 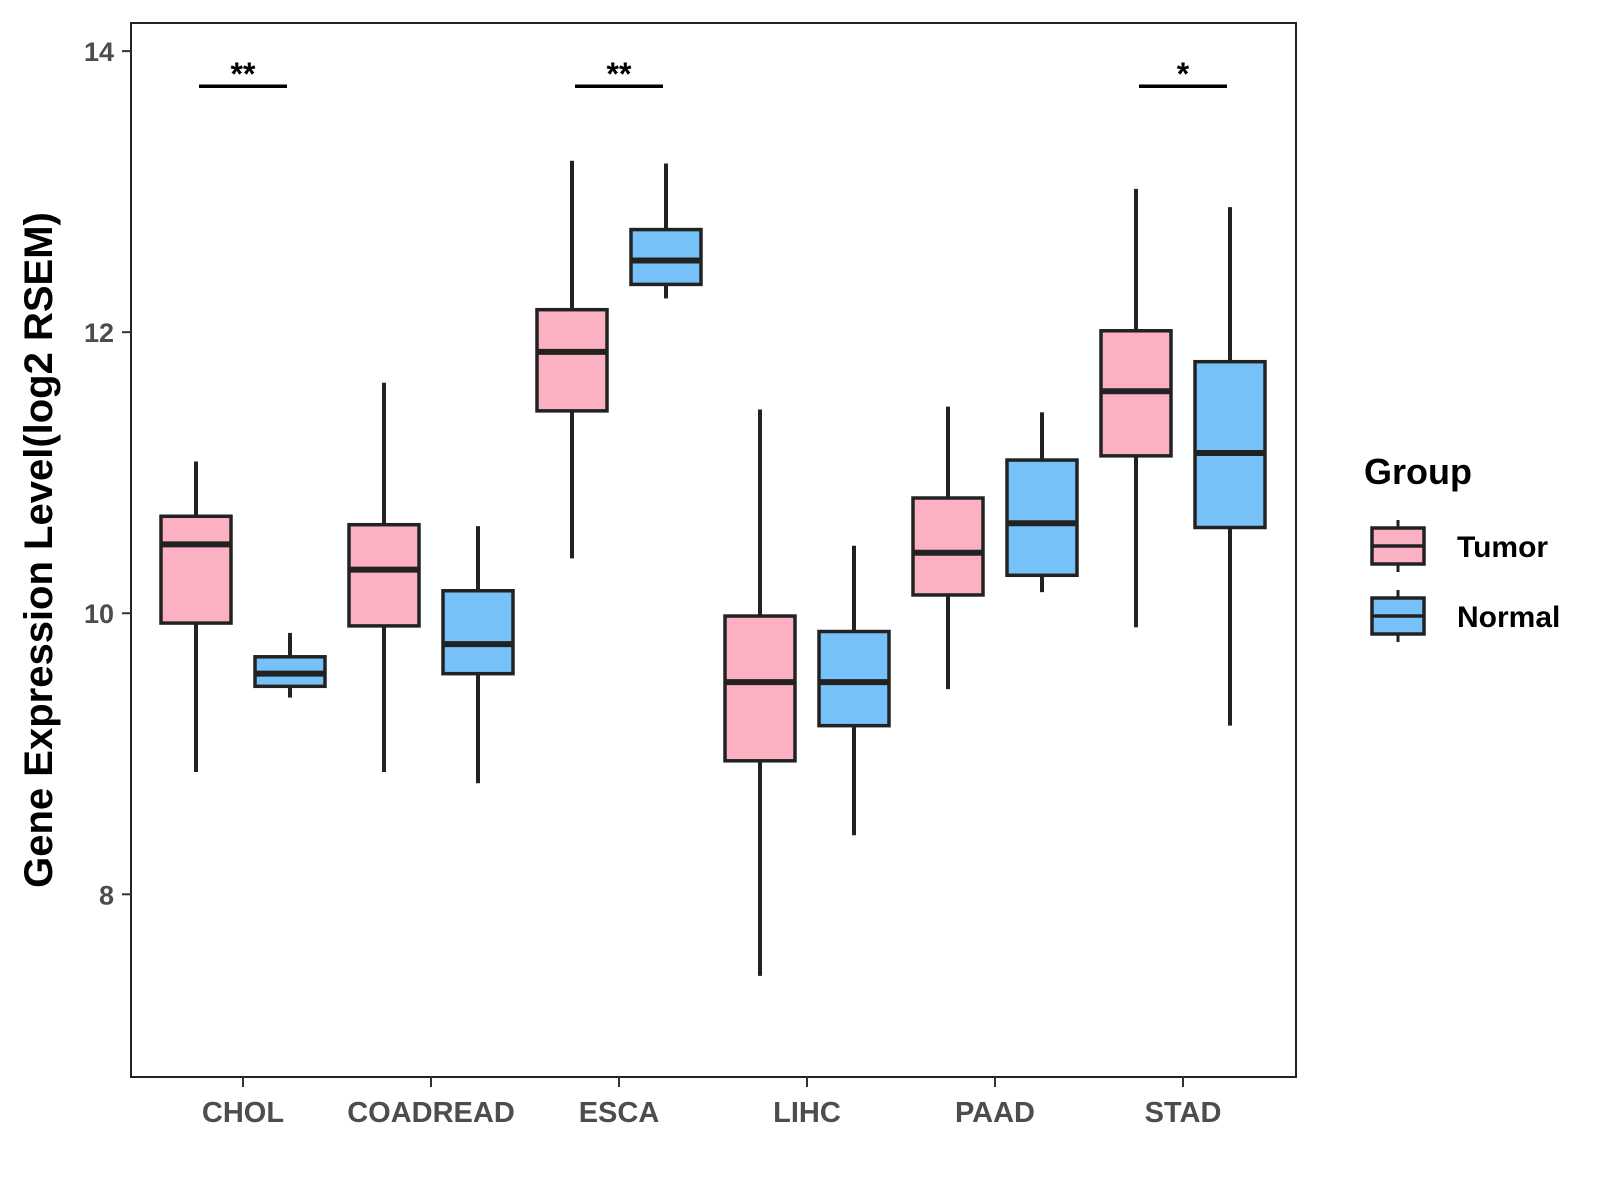 I want to click on box-tumor-esca, so click(x=572, y=359).